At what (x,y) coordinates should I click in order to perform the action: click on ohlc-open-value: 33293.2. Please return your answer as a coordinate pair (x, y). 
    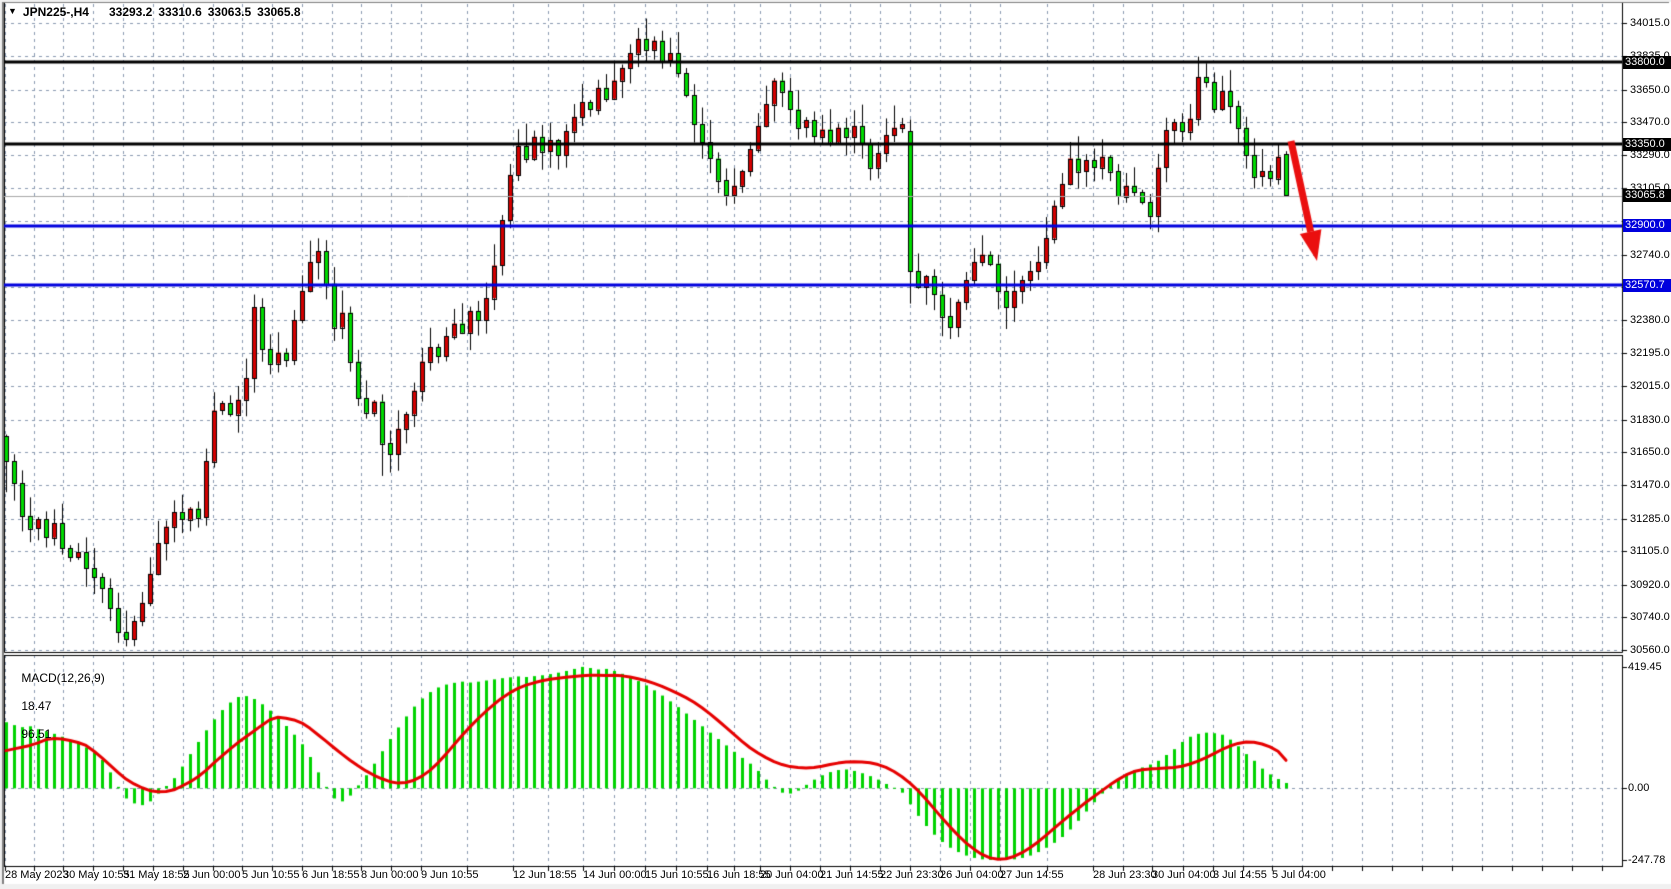
    Looking at the image, I should click on (130, 12).